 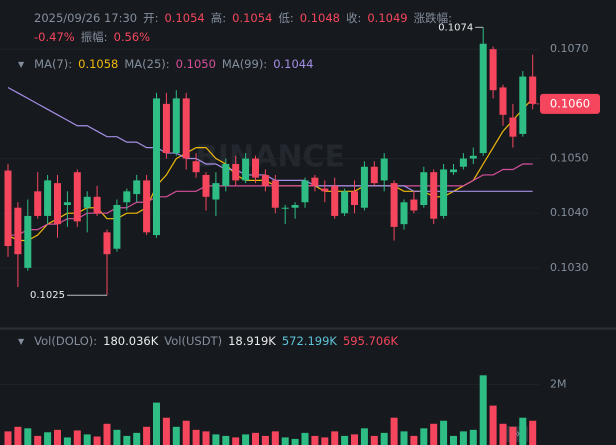 I want to click on value: 0.1050, so click(x=195, y=64).